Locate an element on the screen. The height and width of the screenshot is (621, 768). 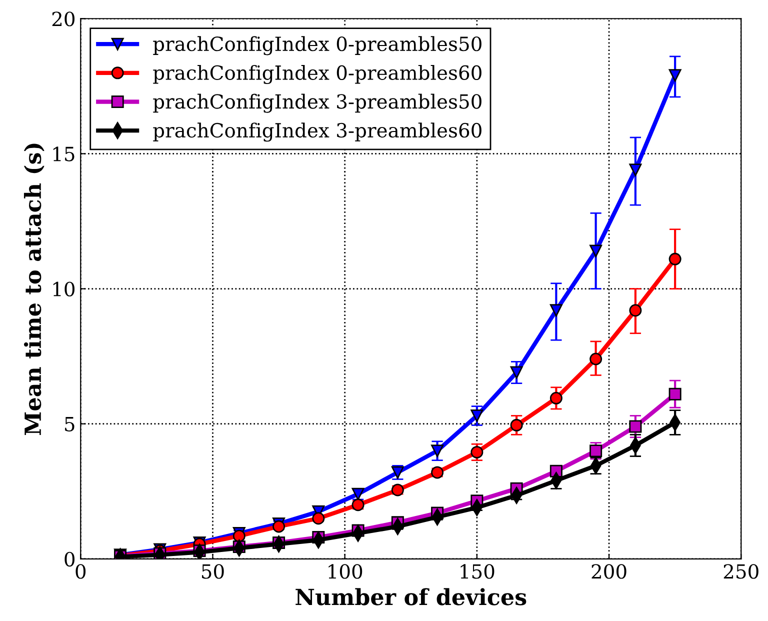
y-tick-label: 0 is located at coordinates (69, 559).